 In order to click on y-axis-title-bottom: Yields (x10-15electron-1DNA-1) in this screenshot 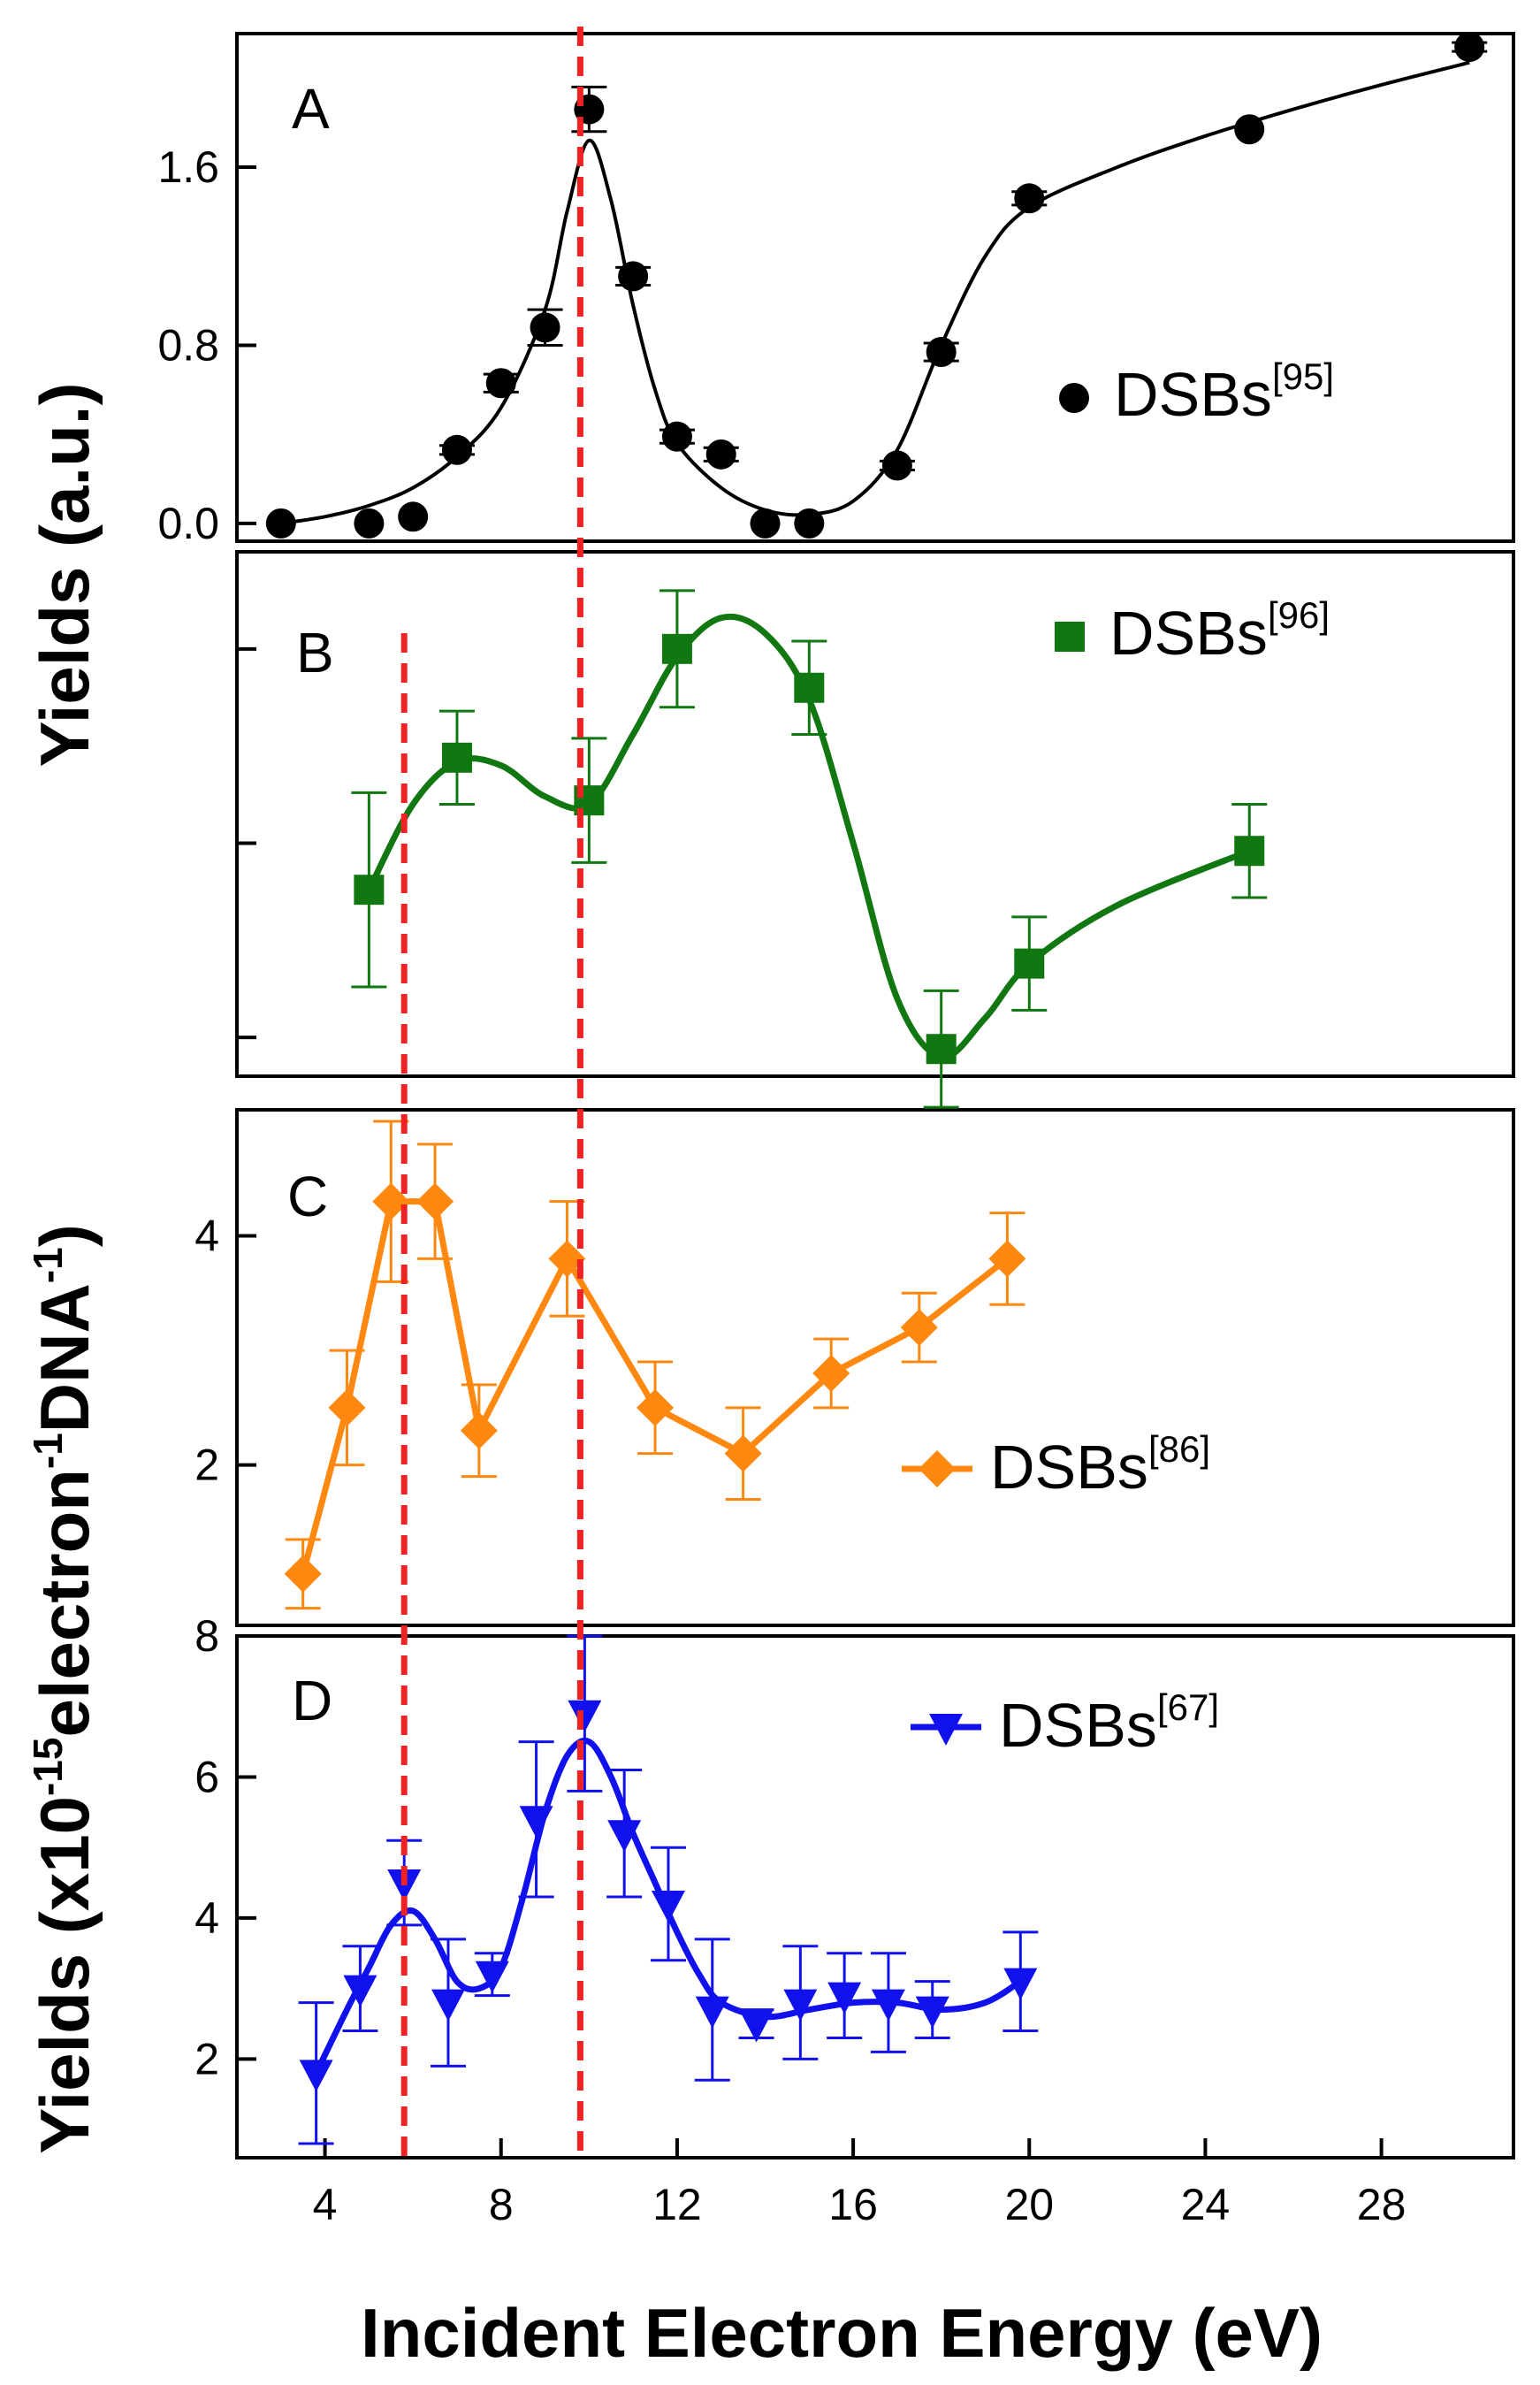, I will do `click(64, 1688)`.